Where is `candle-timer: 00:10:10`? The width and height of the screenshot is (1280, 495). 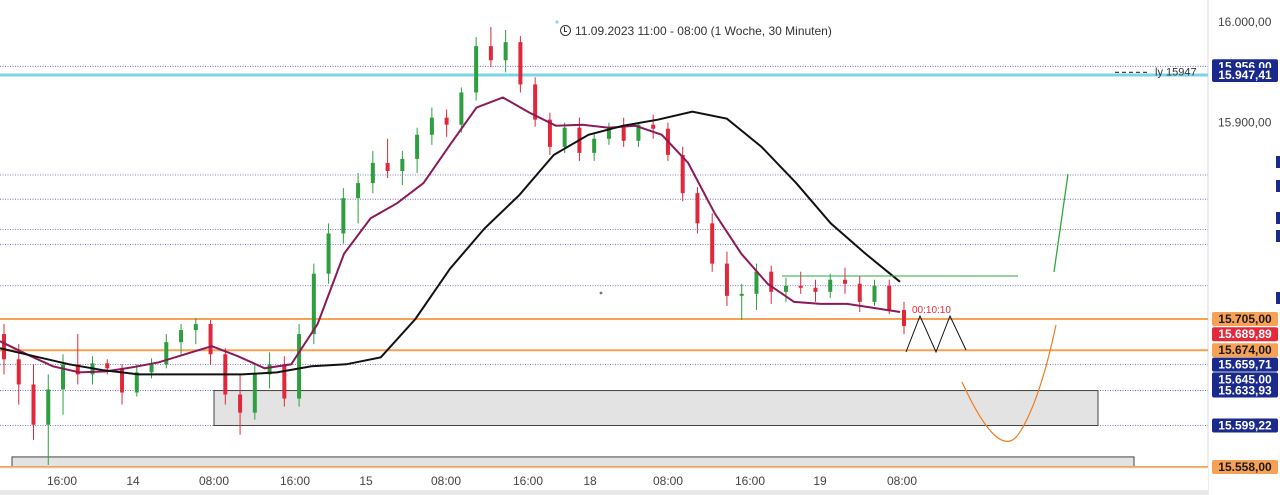
candle-timer: 00:10:10 is located at coordinates (931, 310).